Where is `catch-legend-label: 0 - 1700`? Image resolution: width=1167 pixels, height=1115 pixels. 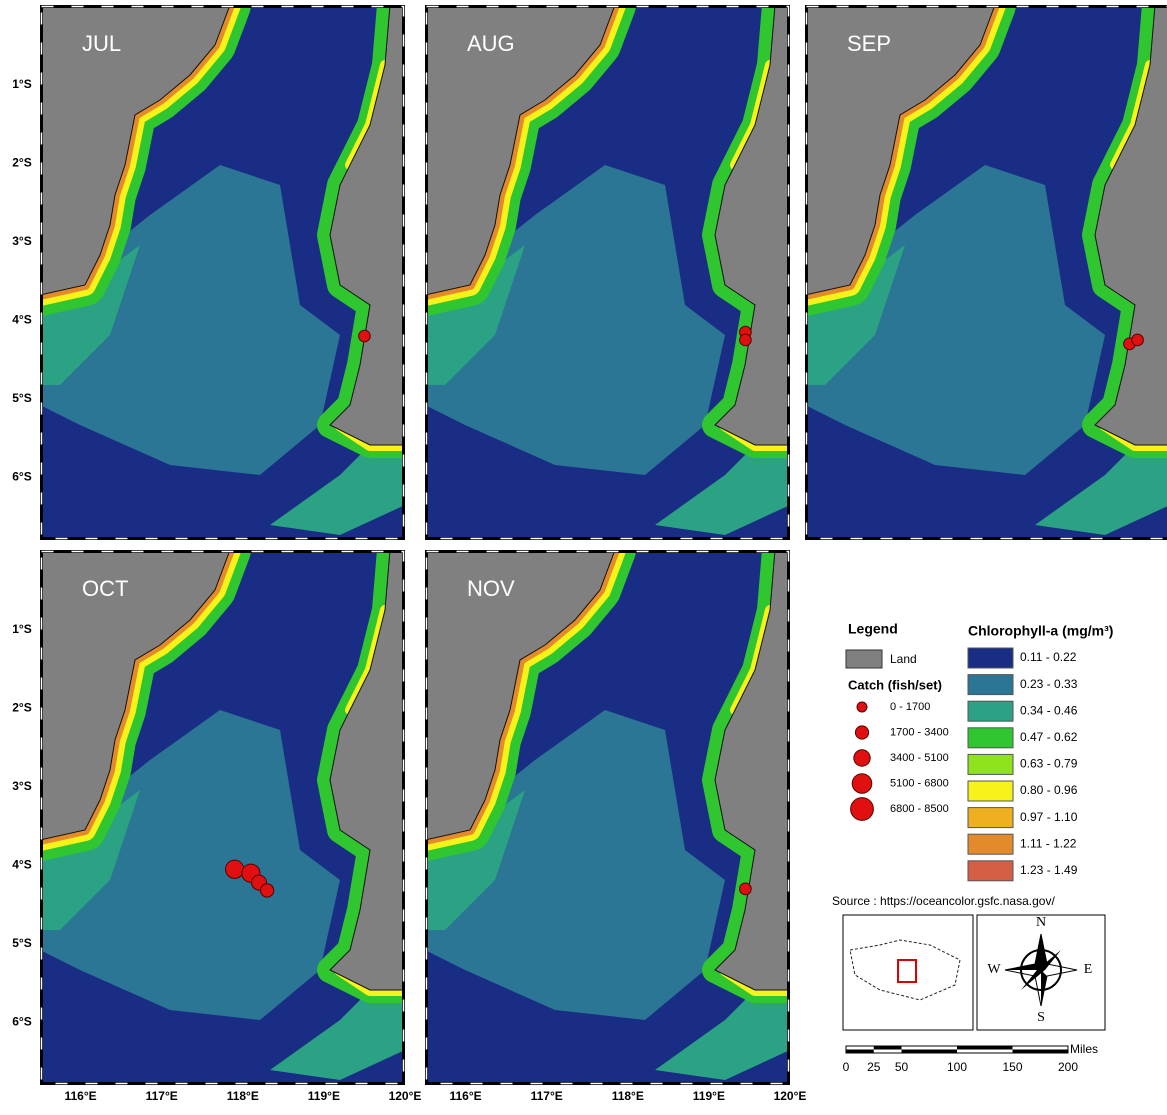
catch-legend-label: 0 - 1700 is located at coordinates (910, 707).